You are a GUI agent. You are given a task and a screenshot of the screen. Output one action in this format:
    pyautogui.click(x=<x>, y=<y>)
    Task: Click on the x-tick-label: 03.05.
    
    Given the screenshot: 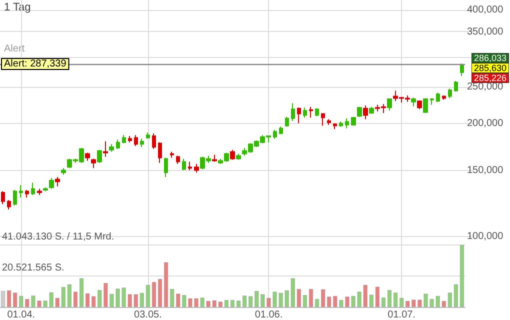 What is the action you would take?
    pyautogui.click(x=148, y=315)
    